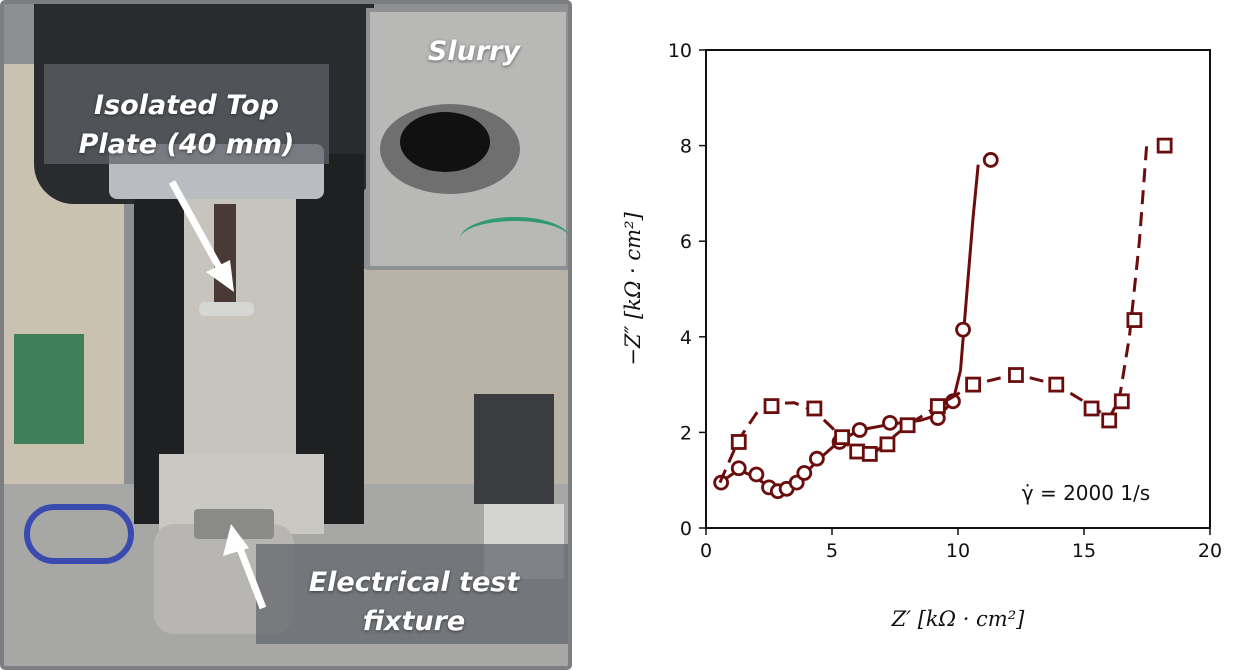 Image resolution: width=1259 pixels, height=670 pixels. What do you see at coordinates (1086, 493) in the screenshot?
I see `shear-rate-annotation: γ̇ = 2000 1/s` at bounding box center [1086, 493].